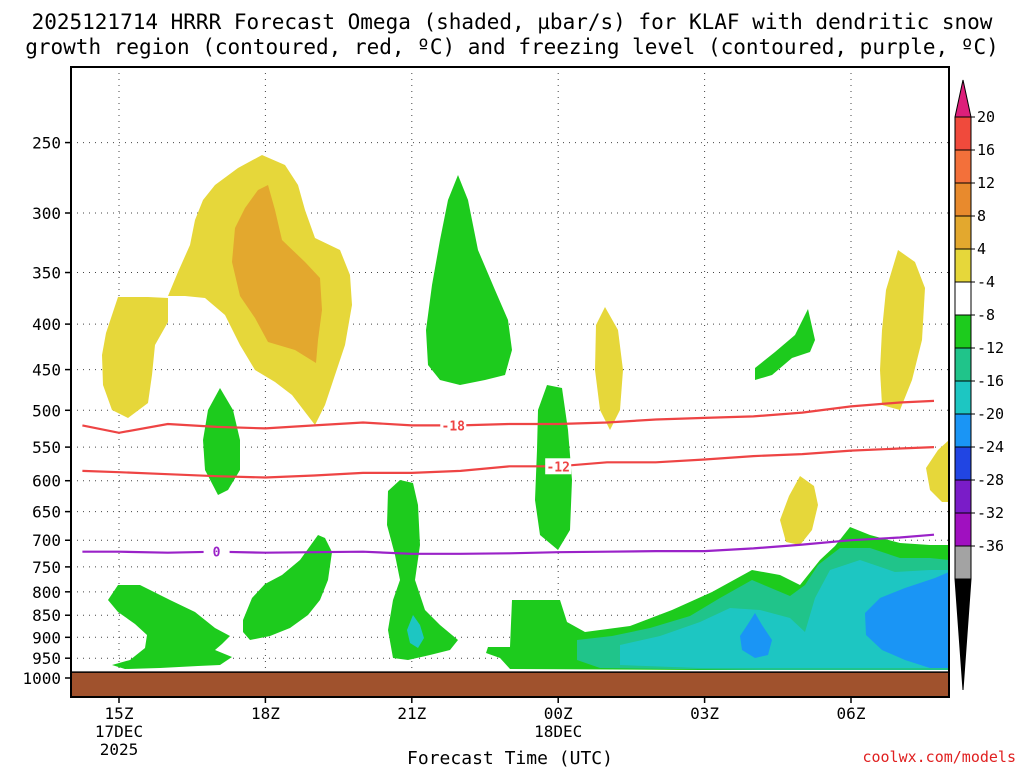 This screenshot has height=768, width=1024. What do you see at coordinates (46, 637) in the screenshot?
I see `y-tick-label: 900` at bounding box center [46, 637].